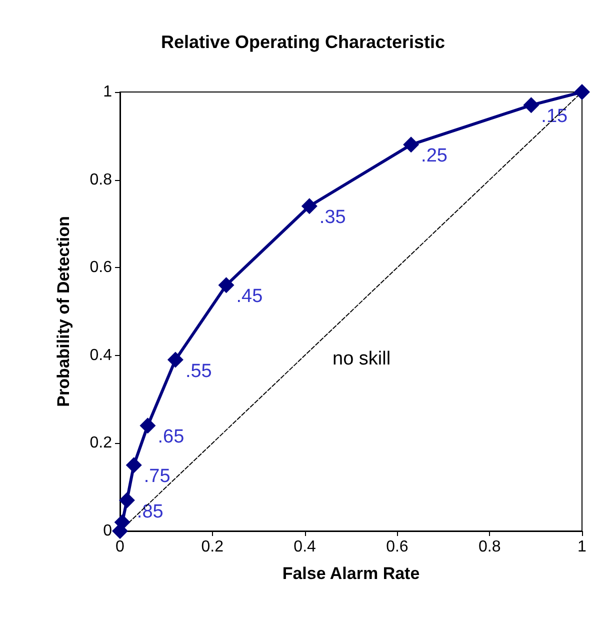 This screenshot has width=606, height=627. What do you see at coordinates (198, 371) in the screenshot?
I see `annotation: .55` at bounding box center [198, 371].